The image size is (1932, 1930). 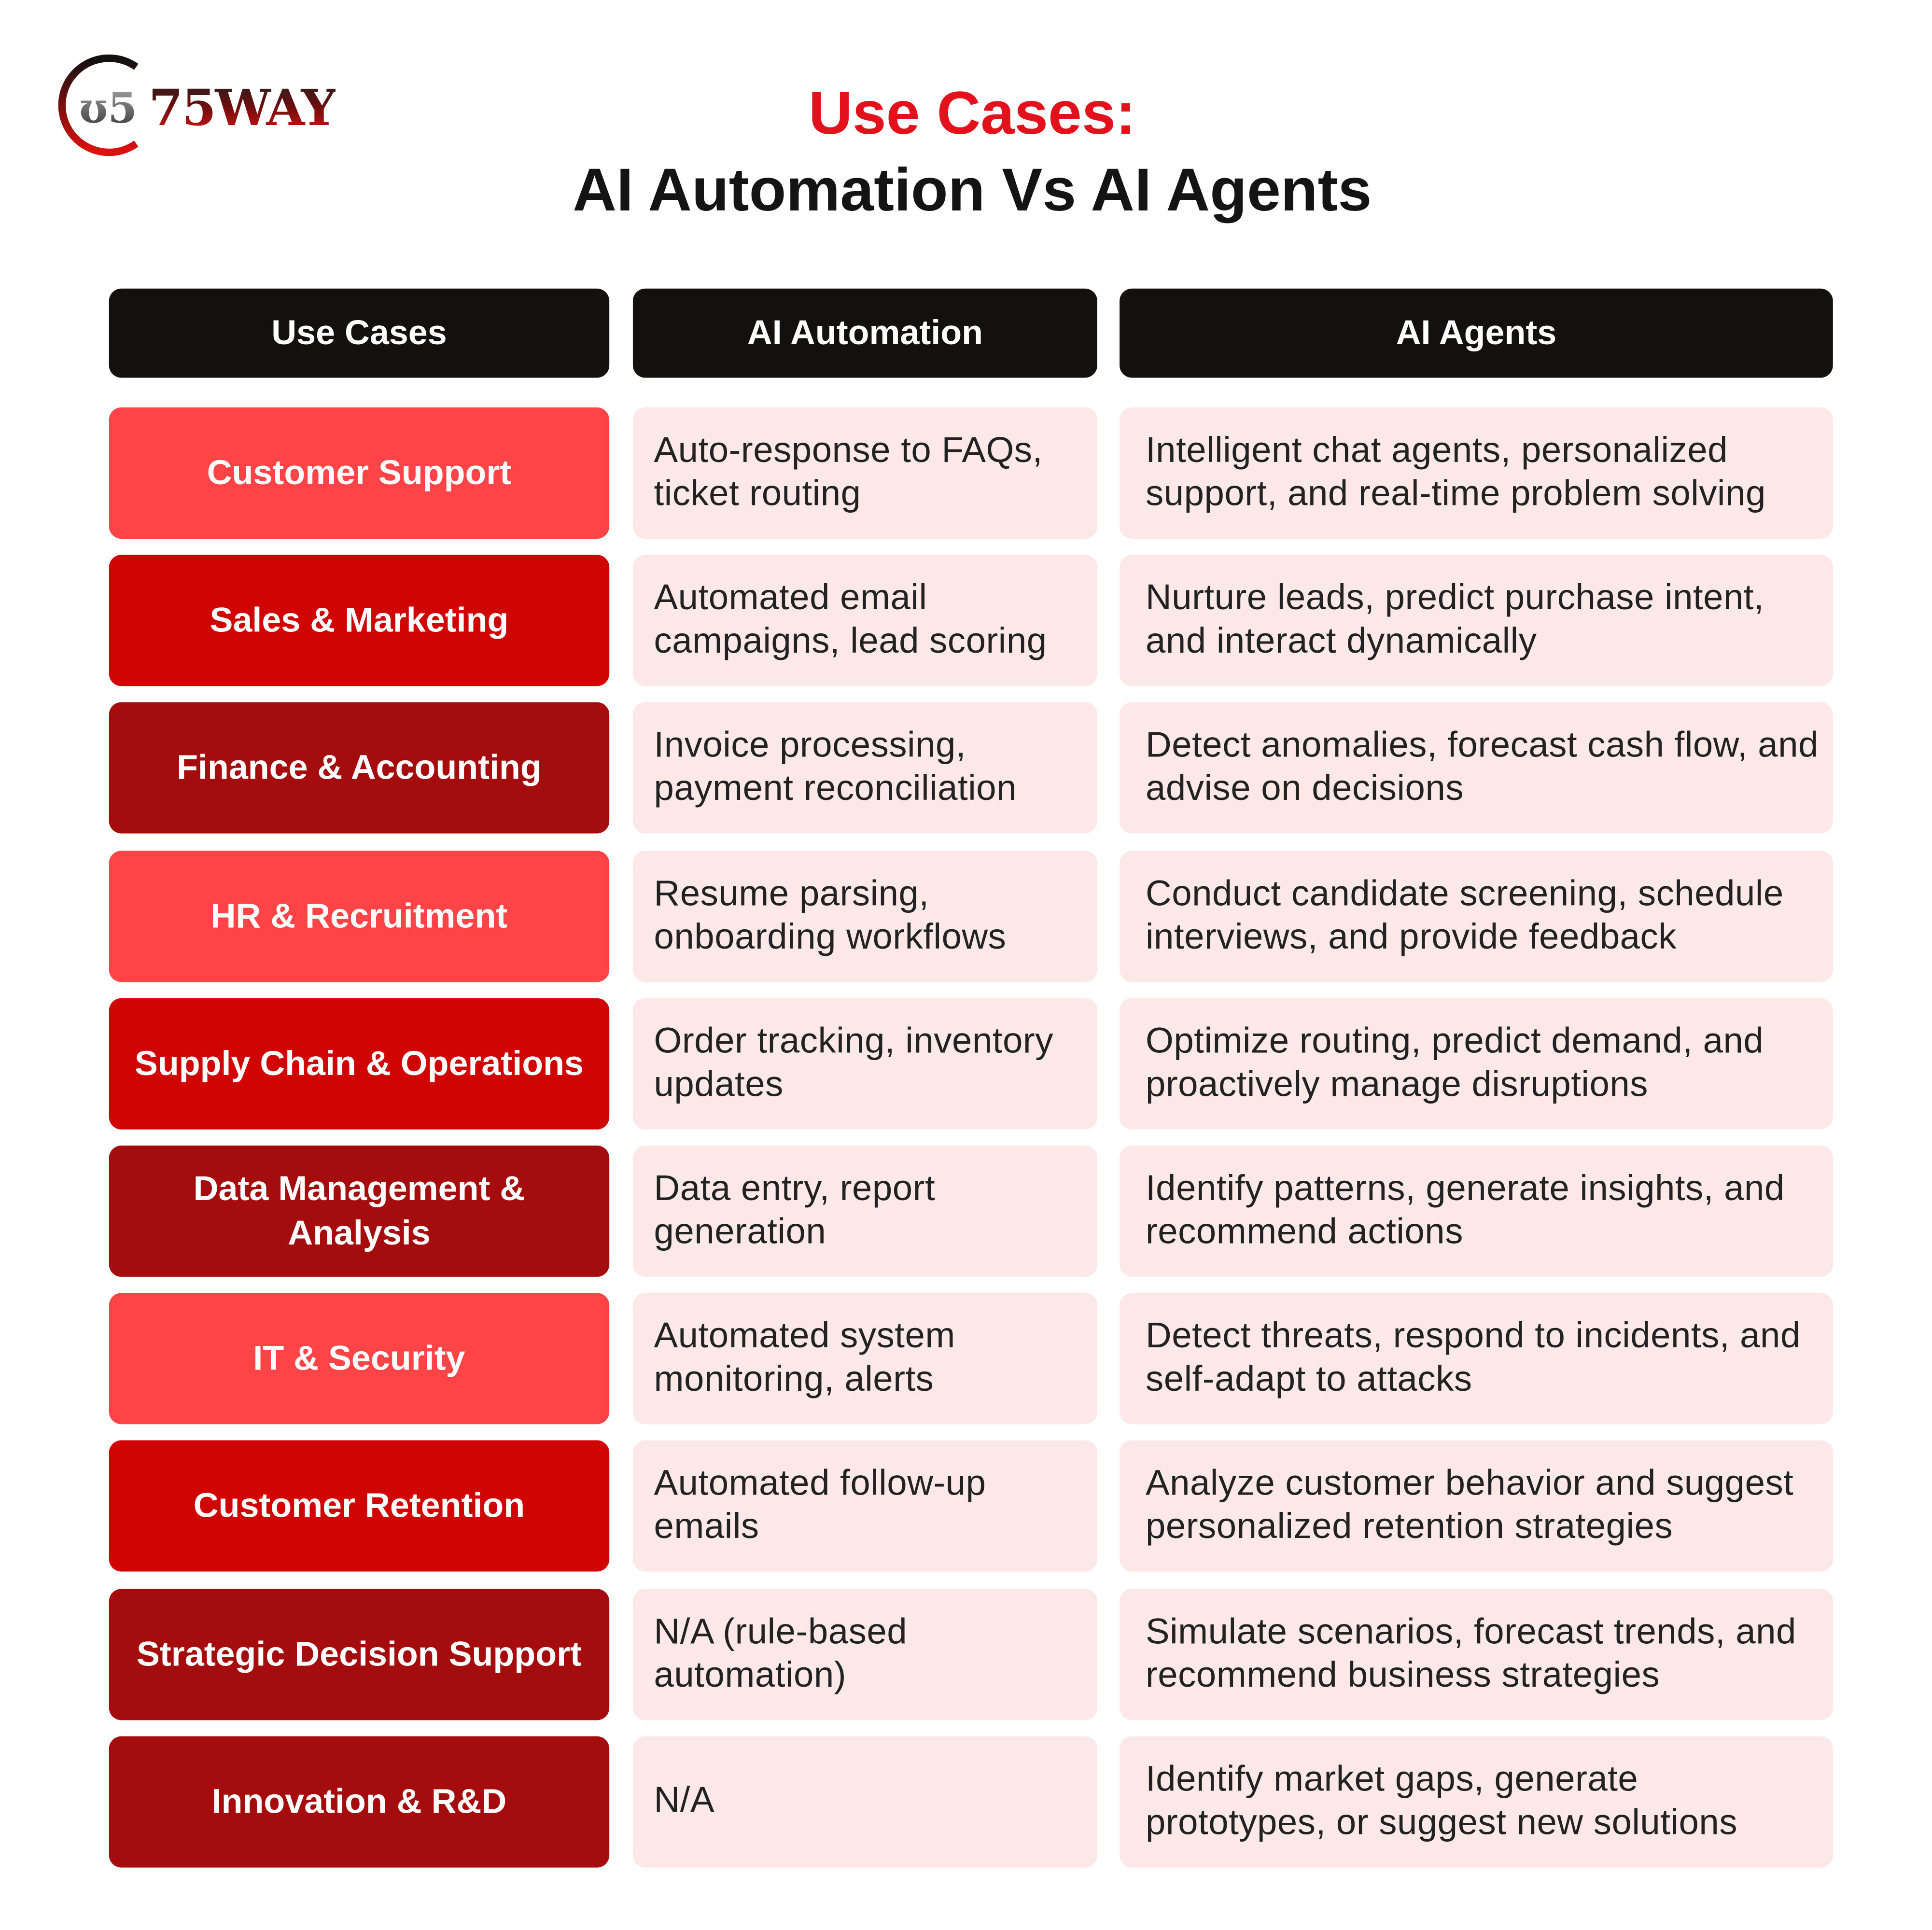 I want to click on use-case-label: IT & Security, so click(x=359, y=1359).